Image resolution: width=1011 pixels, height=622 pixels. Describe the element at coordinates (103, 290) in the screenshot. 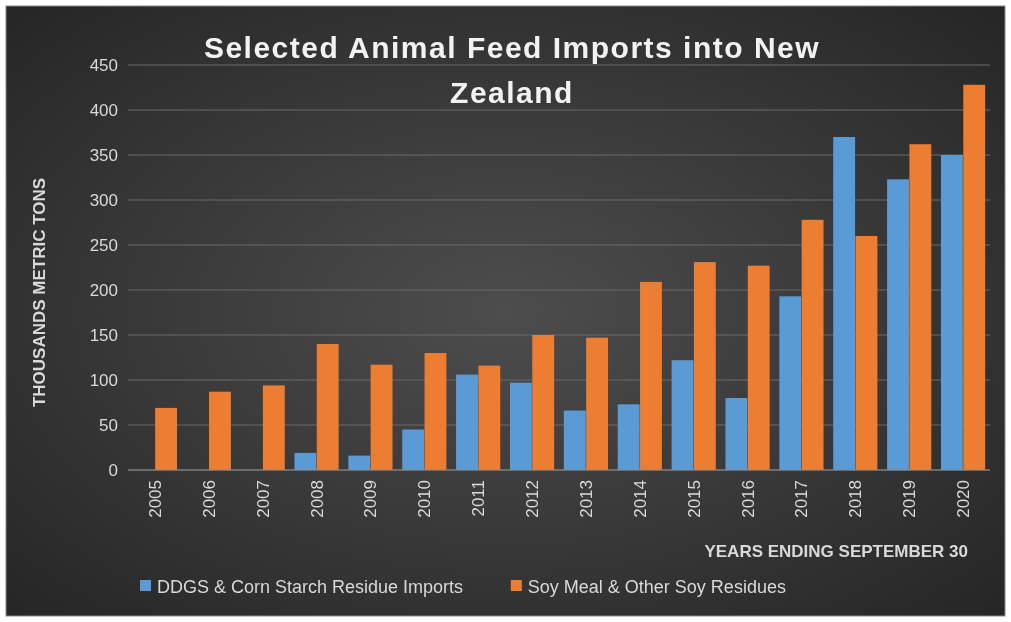

I see `y-tick-label: 200` at that location.